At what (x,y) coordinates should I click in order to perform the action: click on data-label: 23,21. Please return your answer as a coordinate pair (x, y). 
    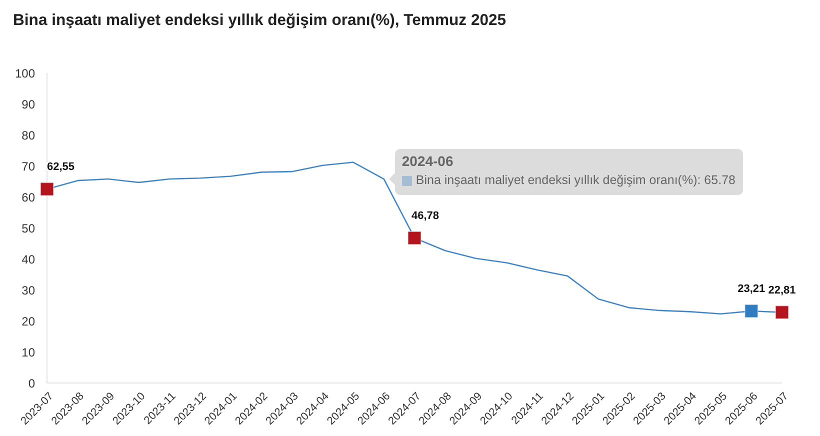
    Looking at the image, I should click on (752, 289).